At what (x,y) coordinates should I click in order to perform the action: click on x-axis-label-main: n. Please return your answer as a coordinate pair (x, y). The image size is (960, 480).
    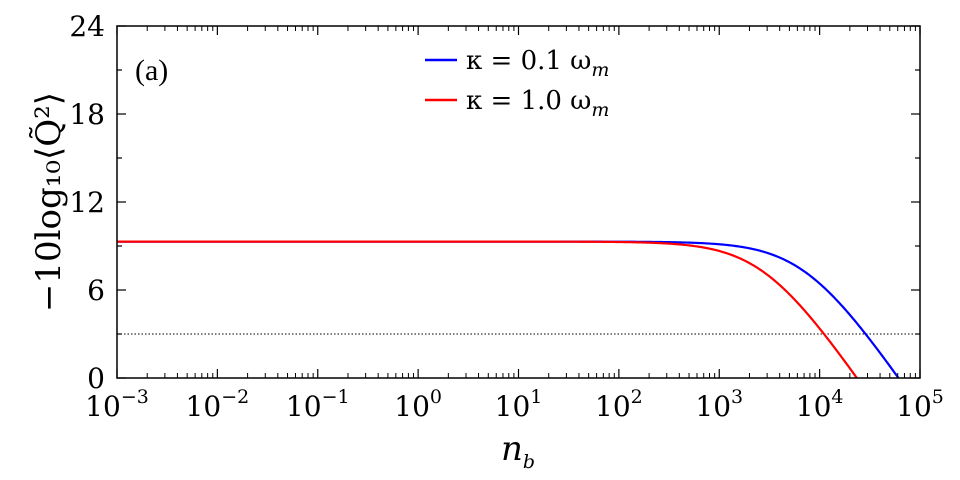
    Looking at the image, I should click on (512, 449).